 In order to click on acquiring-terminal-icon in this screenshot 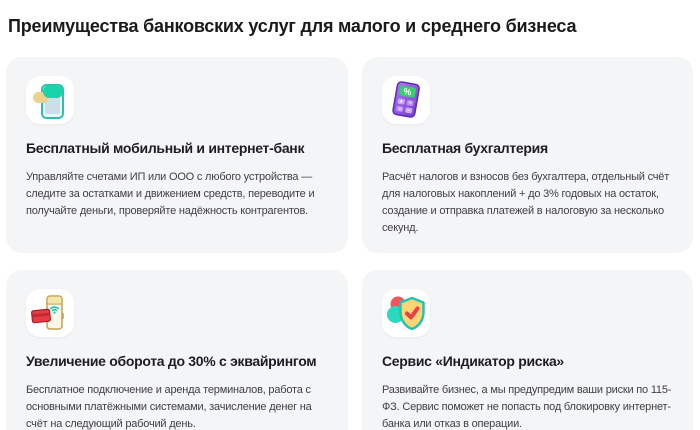, I will do `click(50, 313)`.